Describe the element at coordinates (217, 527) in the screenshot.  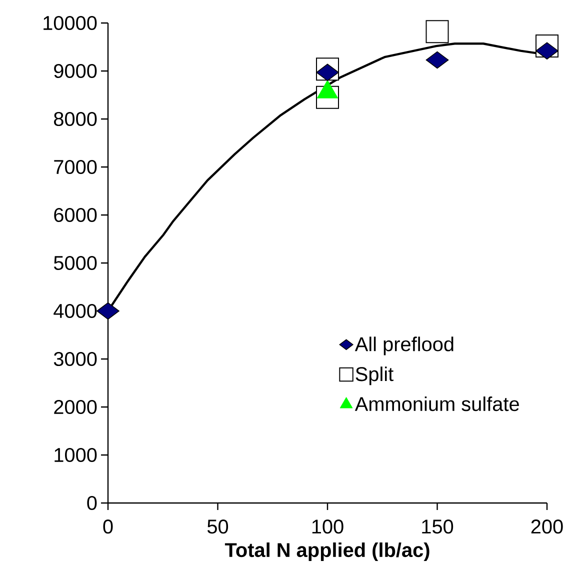
I see `x-tick-label: 50` at that location.